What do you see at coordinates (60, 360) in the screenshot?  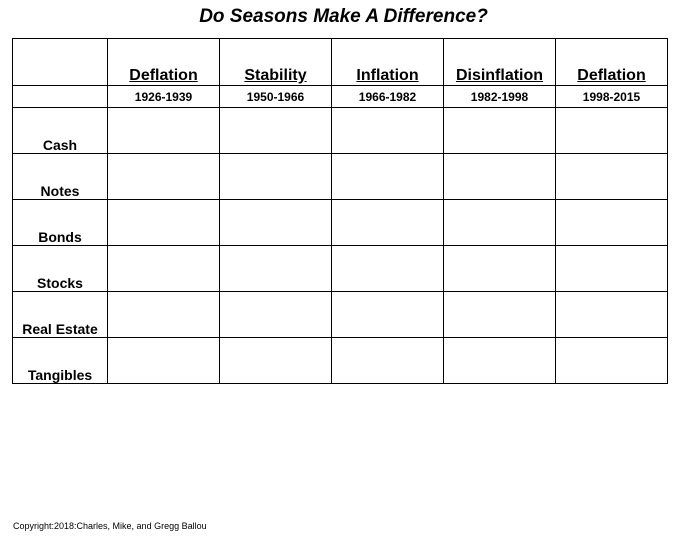 I see `asset-label: Tangibles` at bounding box center [60, 360].